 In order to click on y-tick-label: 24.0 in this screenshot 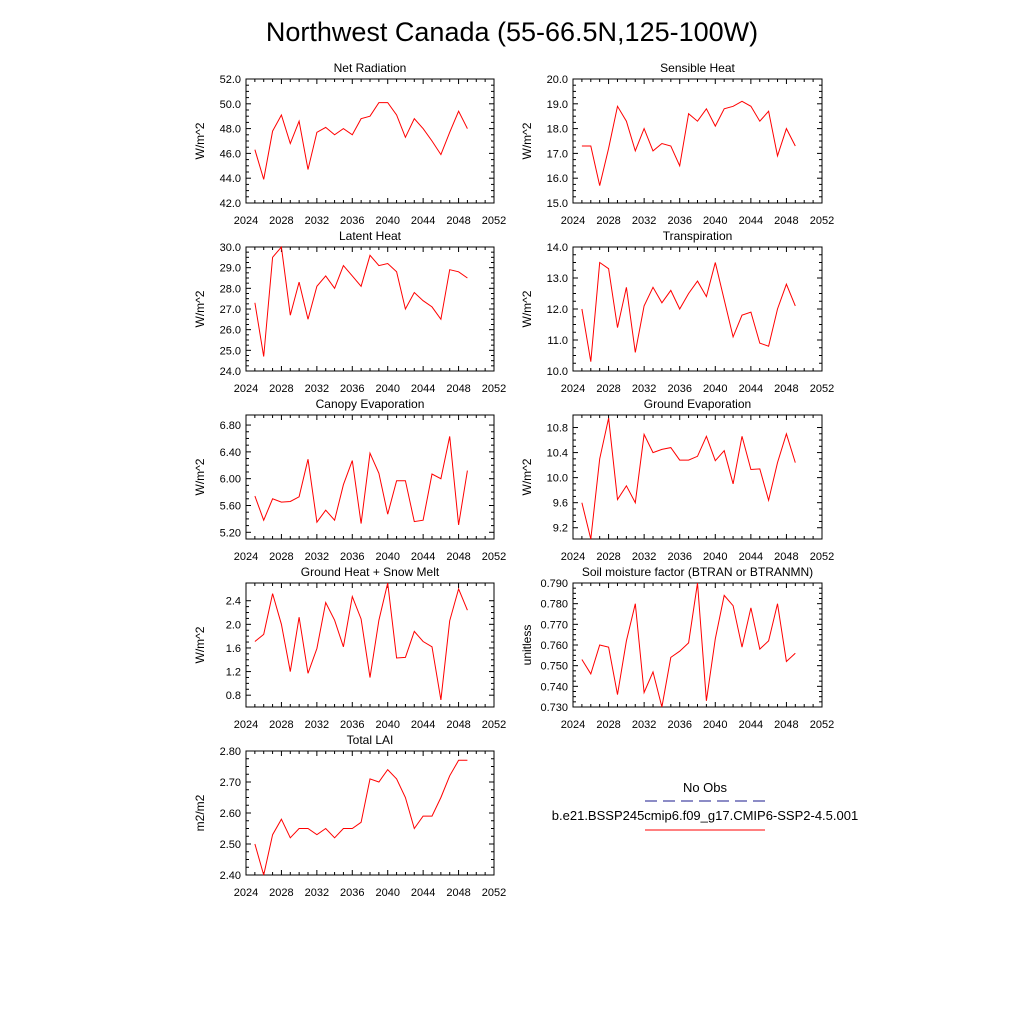, I will do `click(230, 372)`.